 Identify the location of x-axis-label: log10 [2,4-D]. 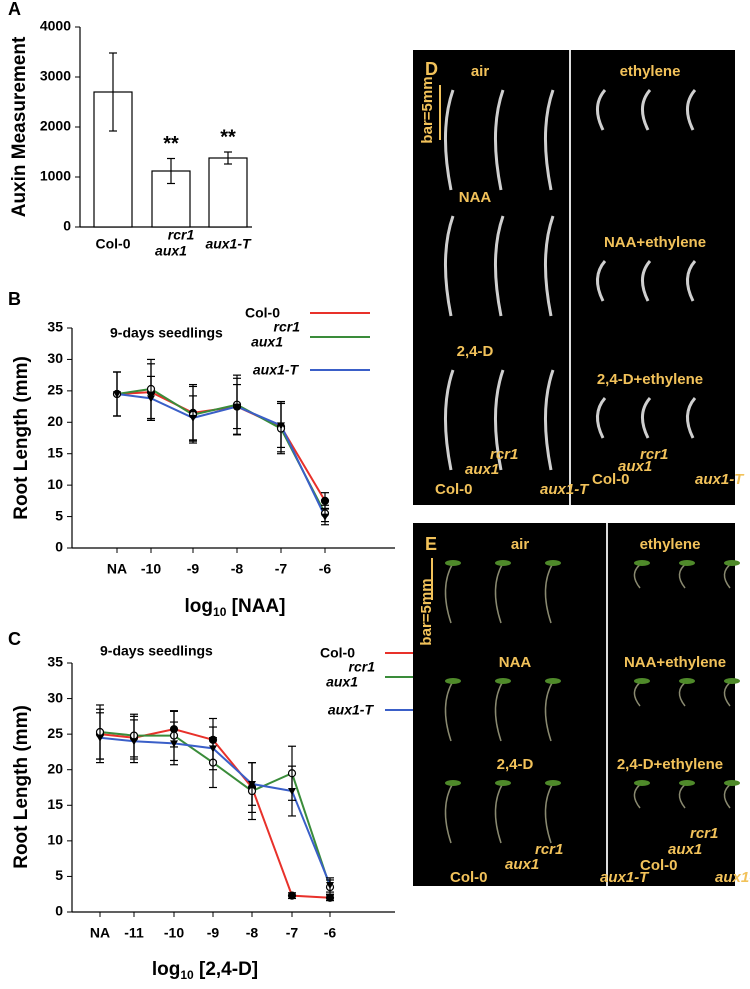
(205, 970).